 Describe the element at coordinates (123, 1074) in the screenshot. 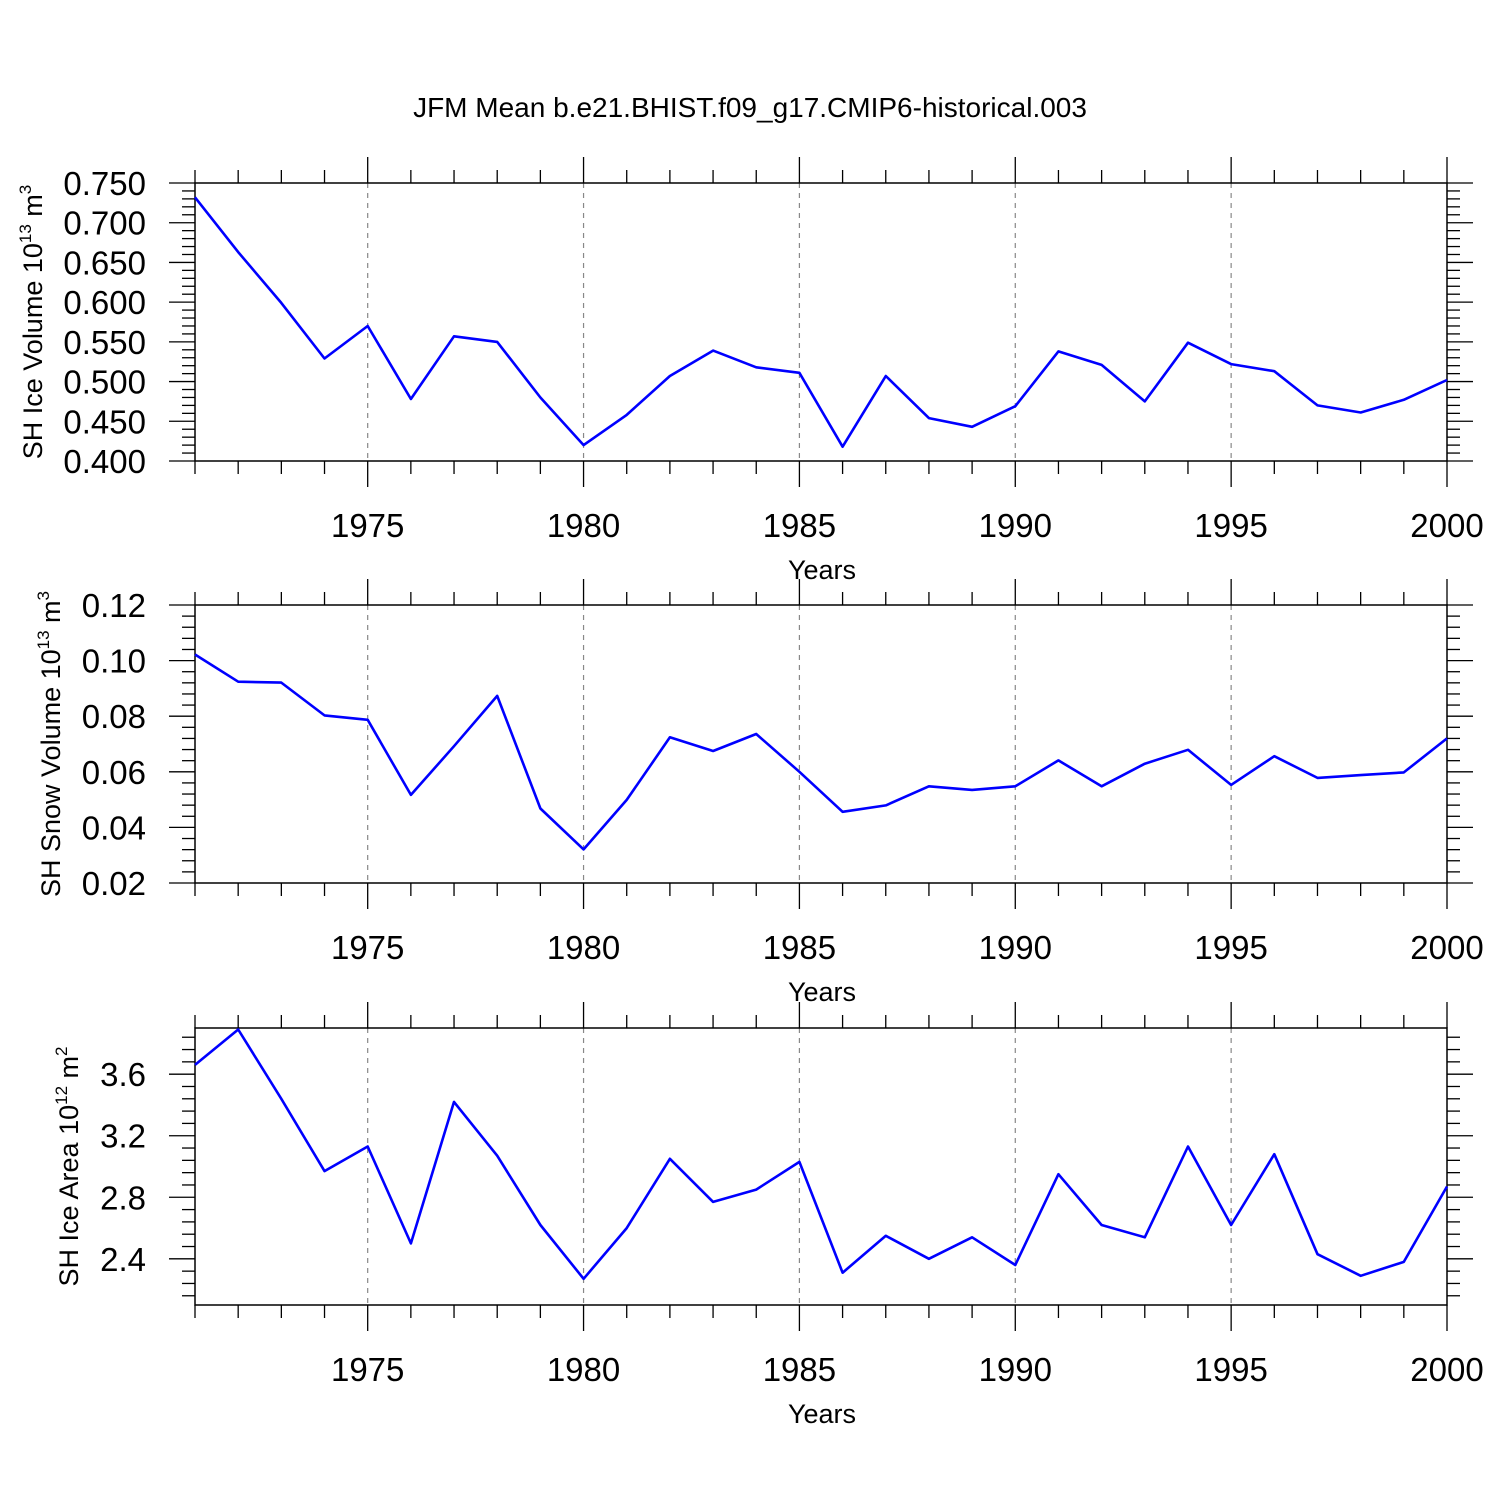

I see `y-tick-label: 3.6` at that location.